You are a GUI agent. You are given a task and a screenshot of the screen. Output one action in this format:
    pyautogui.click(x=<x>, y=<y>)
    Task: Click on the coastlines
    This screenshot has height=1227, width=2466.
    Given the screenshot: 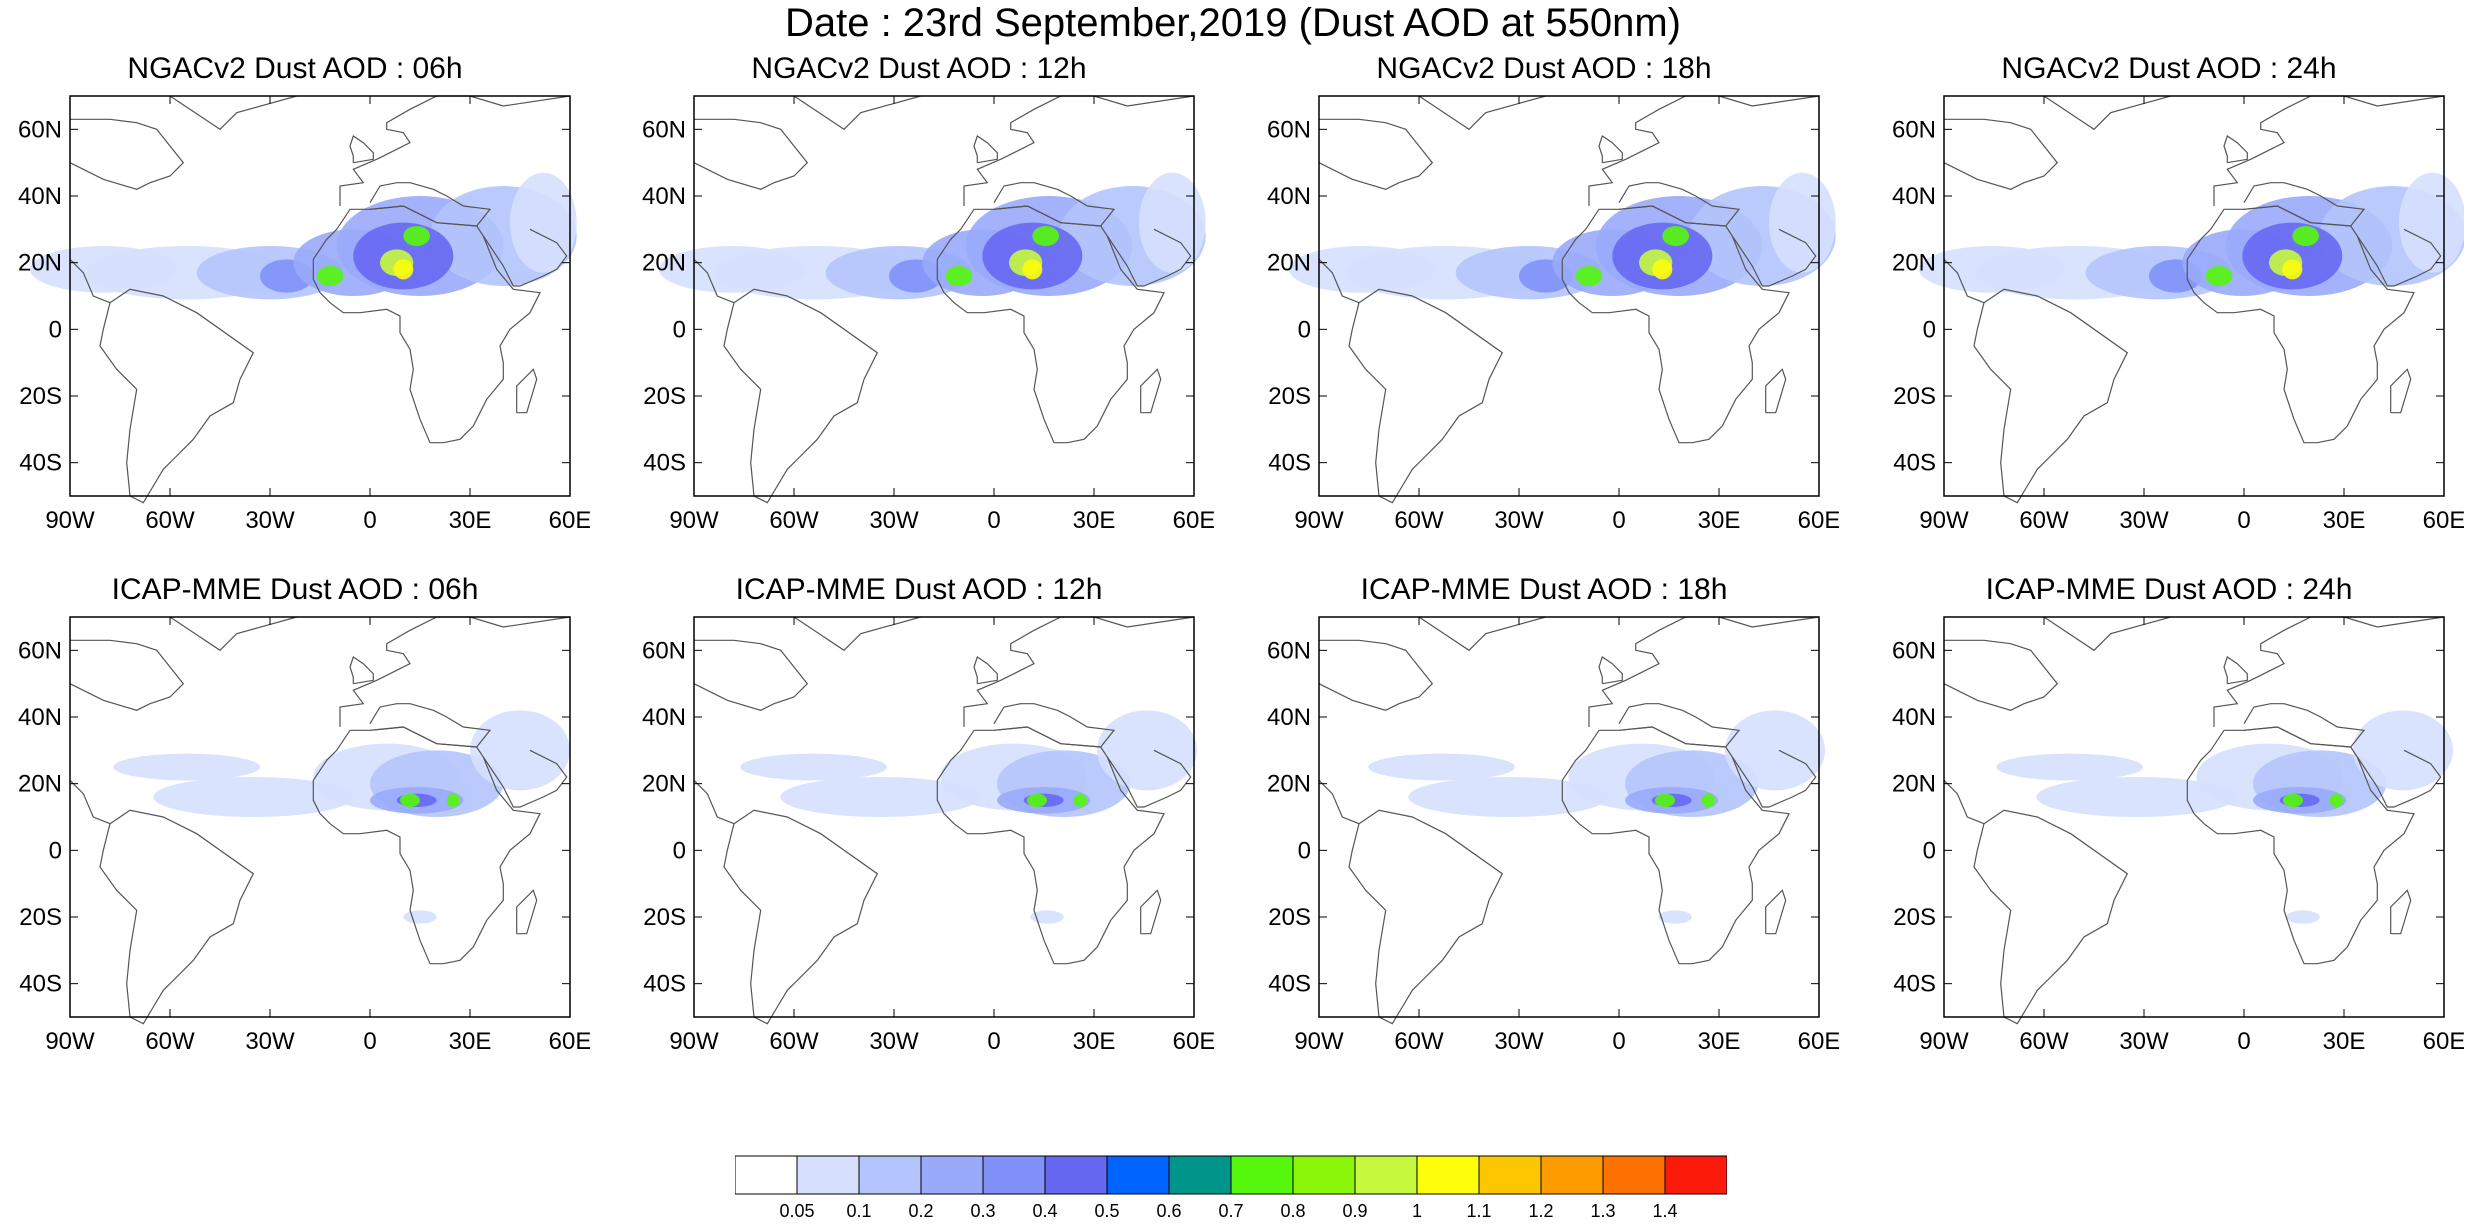 What is the action you would take?
    pyautogui.click(x=1569, y=820)
    